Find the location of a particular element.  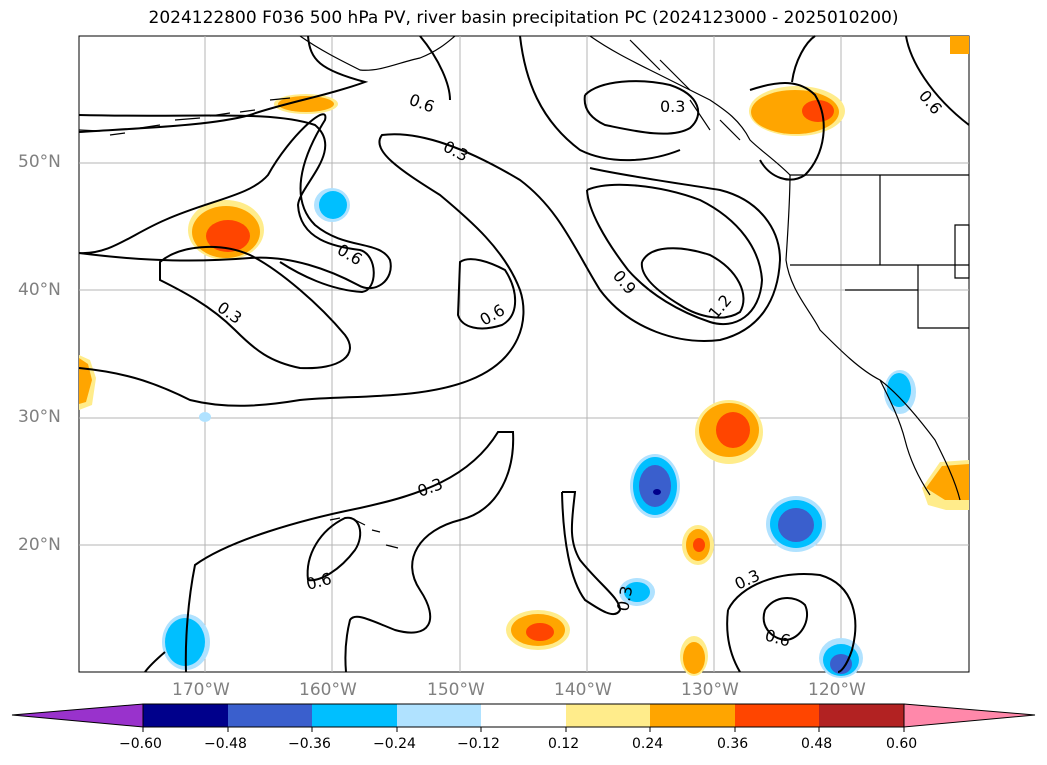

coastline-alaska-gulf is located at coordinates (690, 105).